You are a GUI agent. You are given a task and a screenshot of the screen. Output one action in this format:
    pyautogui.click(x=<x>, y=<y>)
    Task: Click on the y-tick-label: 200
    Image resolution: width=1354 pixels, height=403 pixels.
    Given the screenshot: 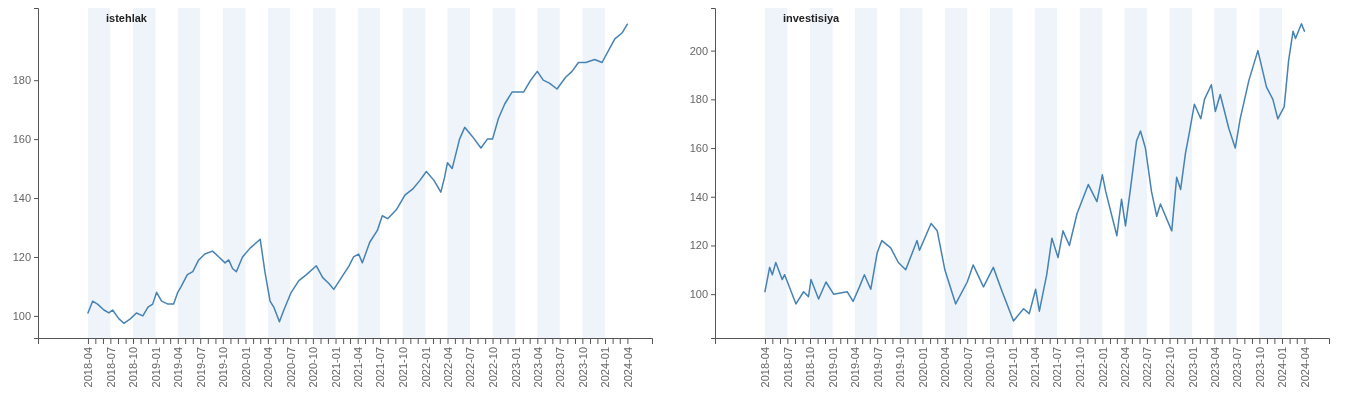 What is the action you would take?
    pyautogui.click(x=698, y=50)
    